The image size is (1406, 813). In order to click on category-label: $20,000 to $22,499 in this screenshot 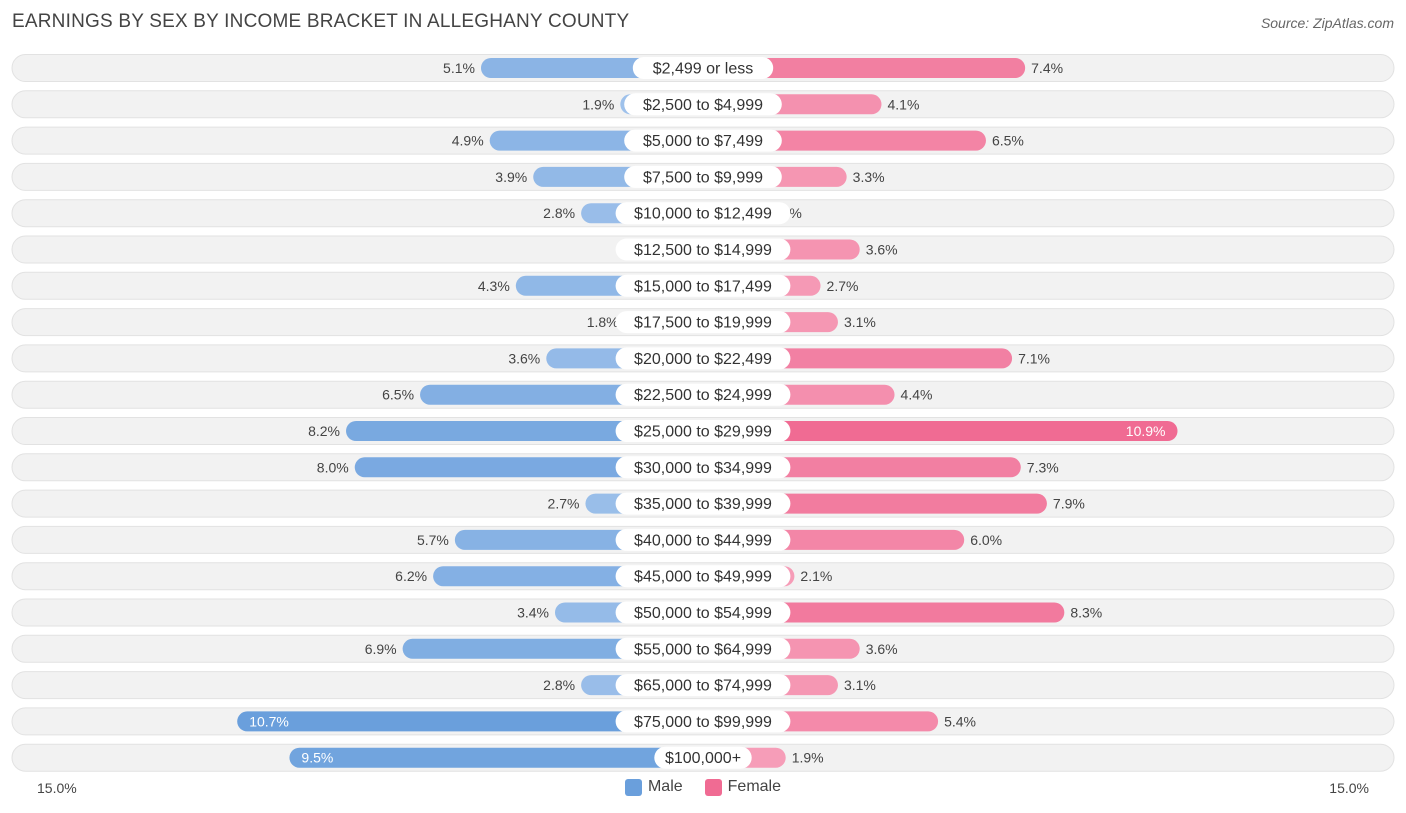, I will do `click(703, 359)`.